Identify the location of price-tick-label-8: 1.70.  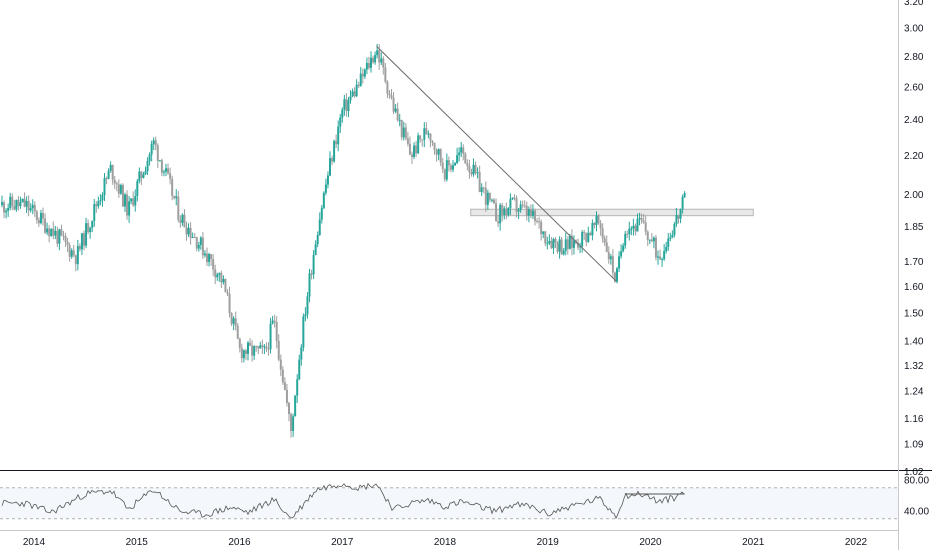
(914, 262).